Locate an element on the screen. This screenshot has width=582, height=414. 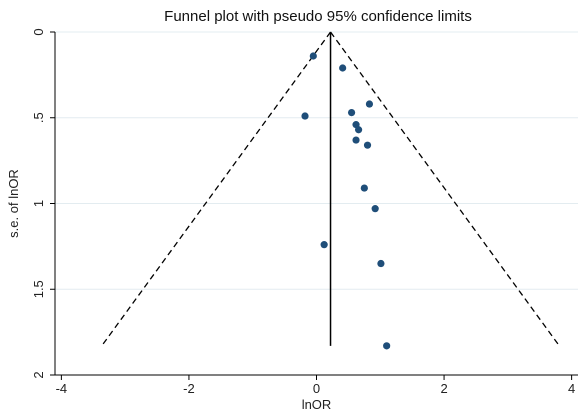
x-tick-label-3: 2 is located at coordinates (443, 388).